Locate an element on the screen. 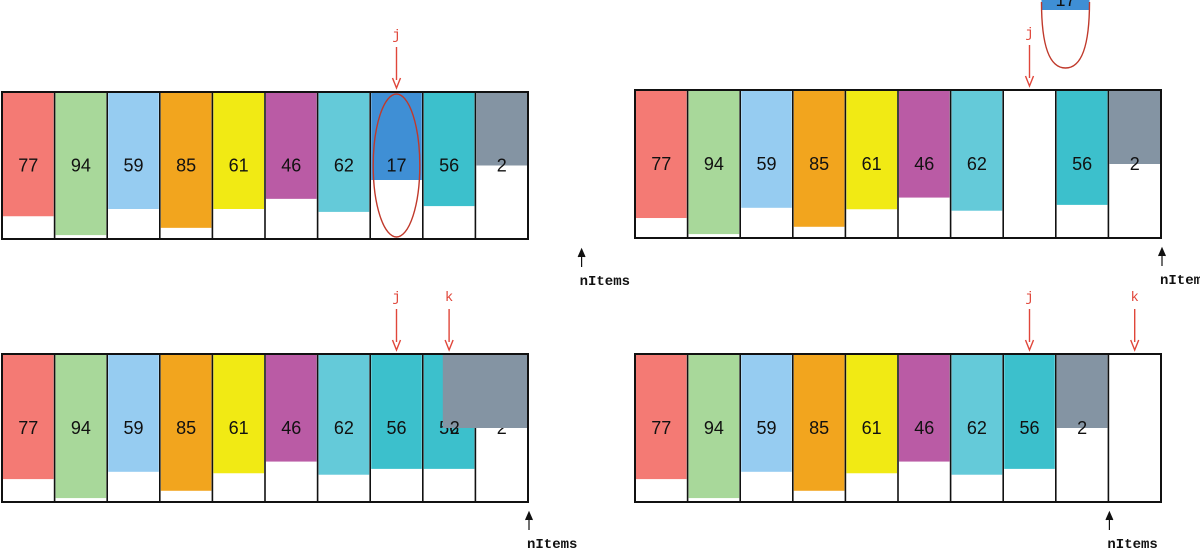 This screenshot has width=1200, height=548. cell-value: 59 is located at coordinates (133, 166).